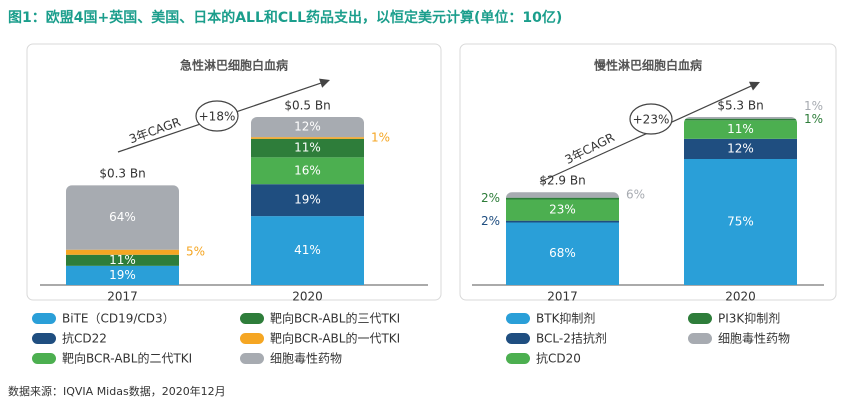  I want to click on source-note: 数据来源：IQVIA Midas数据，2020年12月, so click(117, 391).